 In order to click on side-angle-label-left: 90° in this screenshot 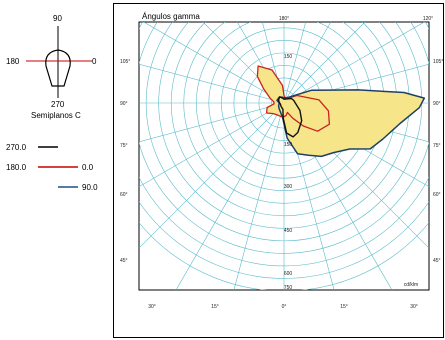, I will do `click(124, 104)`.